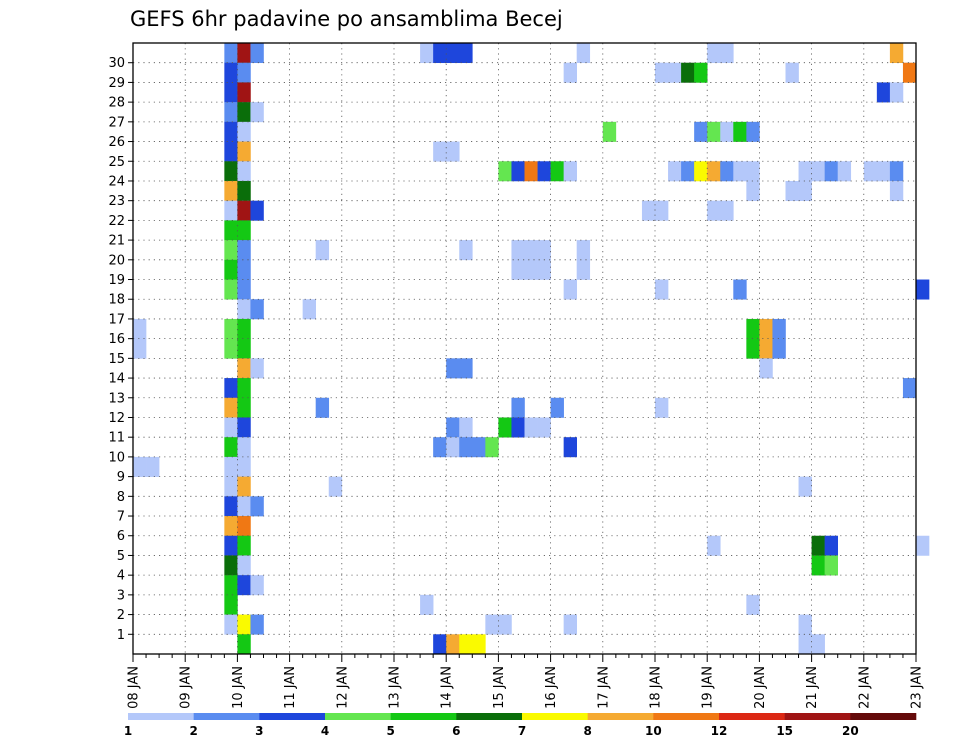  What do you see at coordinates (116, 201) in the screenshot?
I see `y-tick-label: 23` at bounding box center [116, 201].